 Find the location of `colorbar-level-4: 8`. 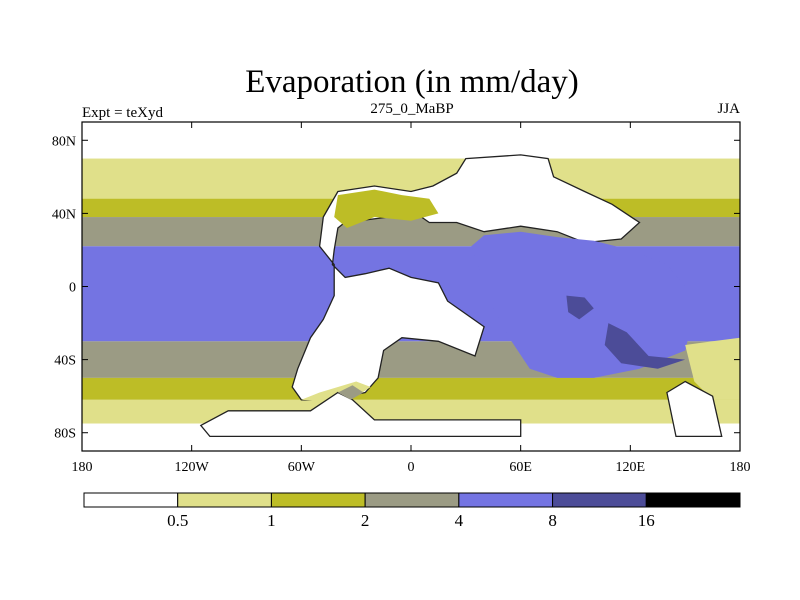

colorbar-level-4: 8 is located at coordinates (552, 520).